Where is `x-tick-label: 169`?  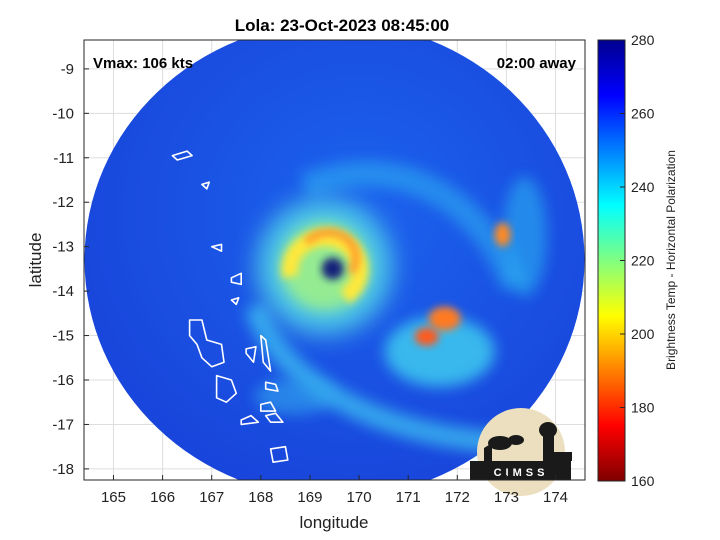
x-tick-label: 169 is located at coordinates (309, 497).